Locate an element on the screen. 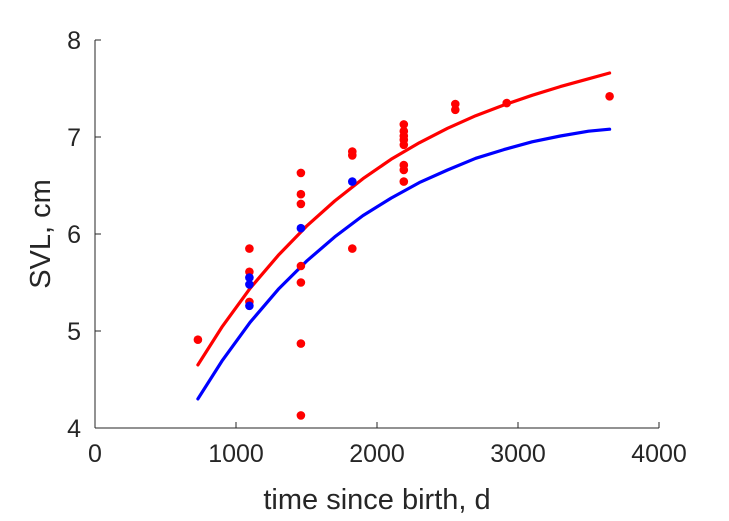 This screenshot has width=729, height=521. y-axis-title: SVL, cm is located at coordinates (41, 234).